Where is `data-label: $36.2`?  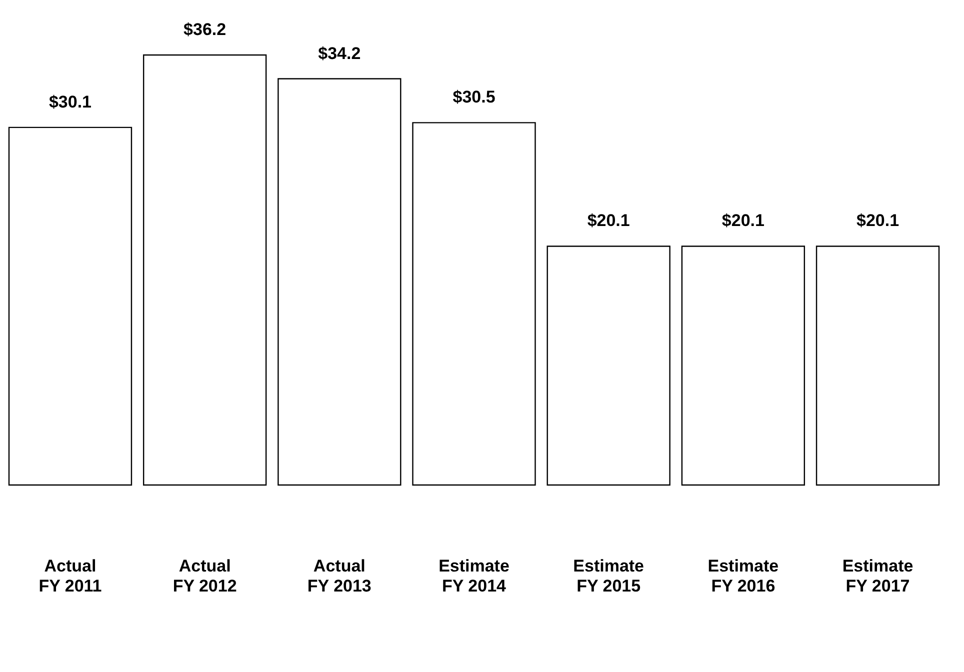 data-label: $36.2 is located at coordinates (205, 29).